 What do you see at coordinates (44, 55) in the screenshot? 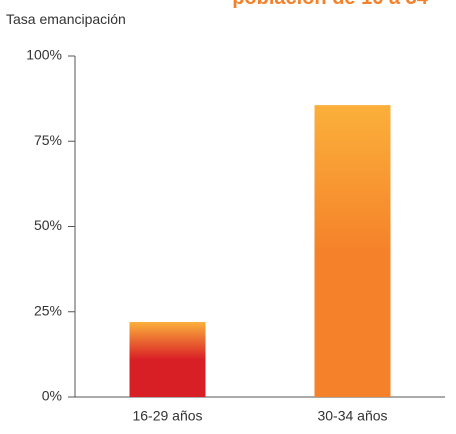
I see `y-tick-label: 100%` at bounding box center [44, 55].